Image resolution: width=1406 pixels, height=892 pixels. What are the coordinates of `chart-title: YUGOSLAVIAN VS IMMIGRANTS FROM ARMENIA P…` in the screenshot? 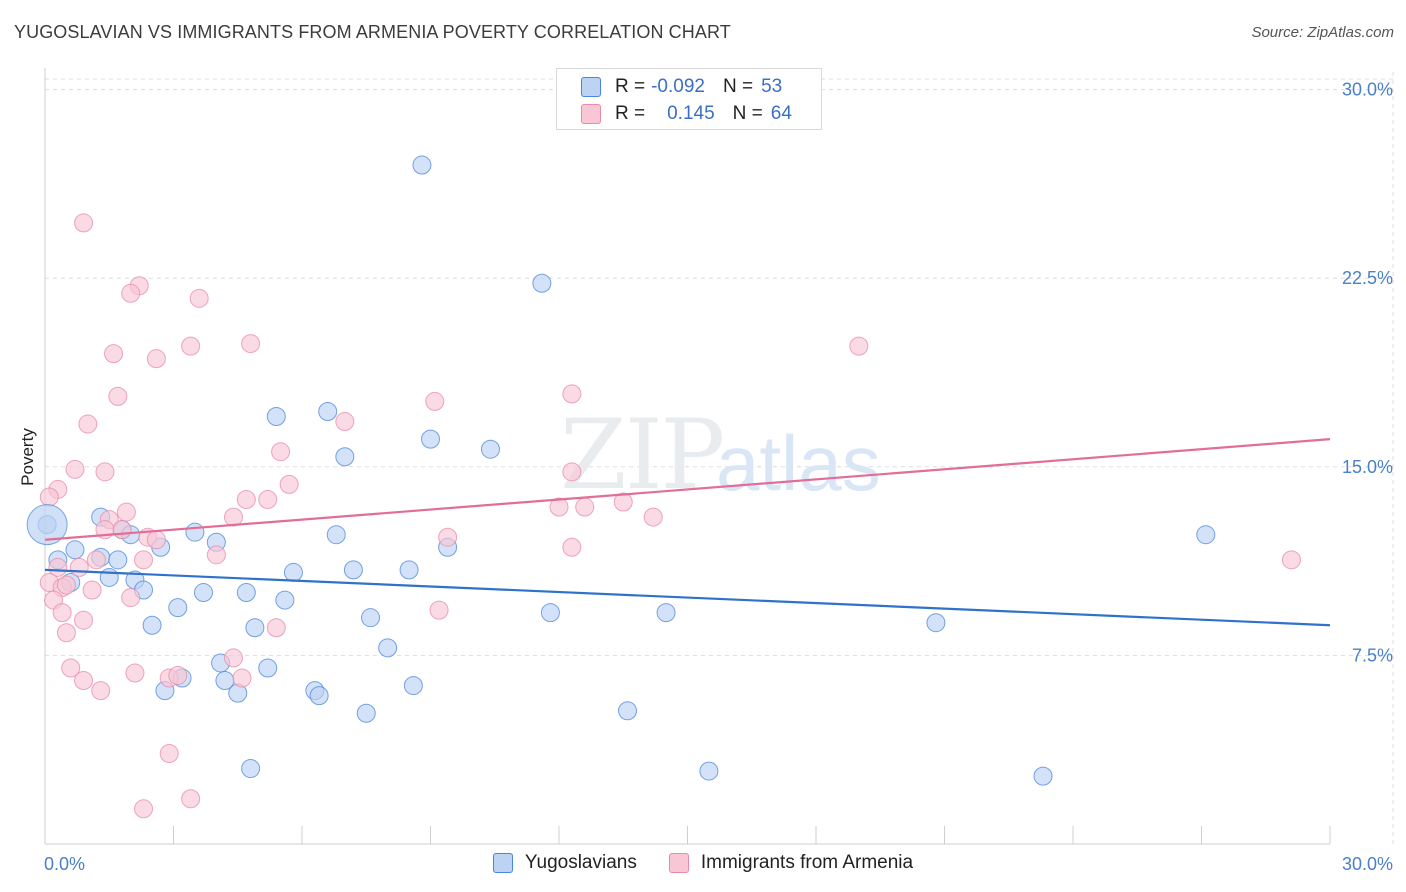 It's located at (372, 32).